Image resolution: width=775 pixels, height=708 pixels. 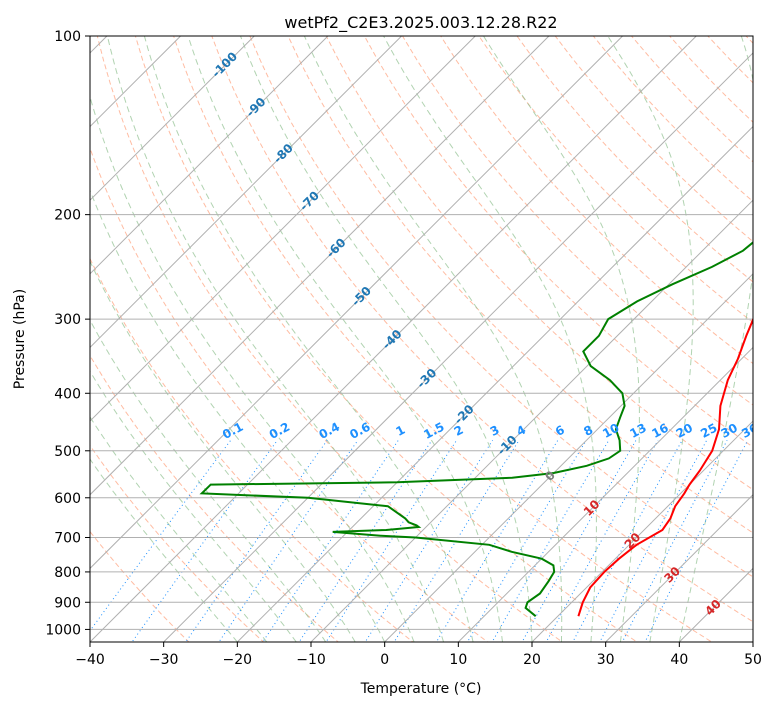 I want to click on y-tick-label: 700, so click(x=67, y=539).